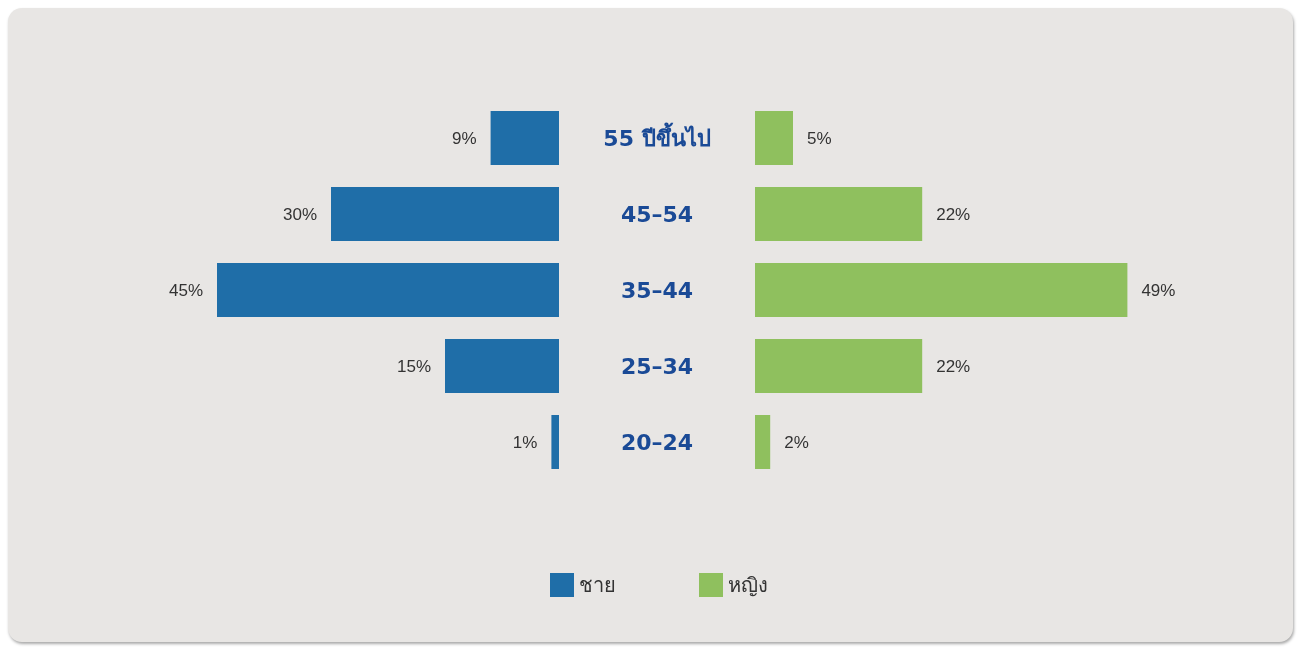 The height and width of the screenshot is (650, 1301). Describe the element at coordinates (748, 585) in the screenshot. I see `legend-label: หญิง` at that location.